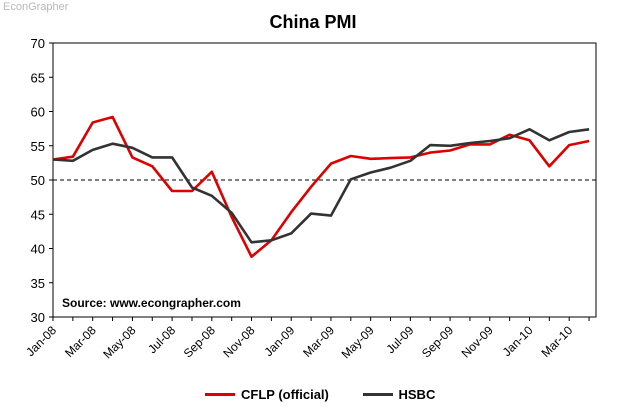  Describe the element at coordinates (285, 394) in the screenshot. I see `legend-label-cflp: CFLP (official)` at that location.